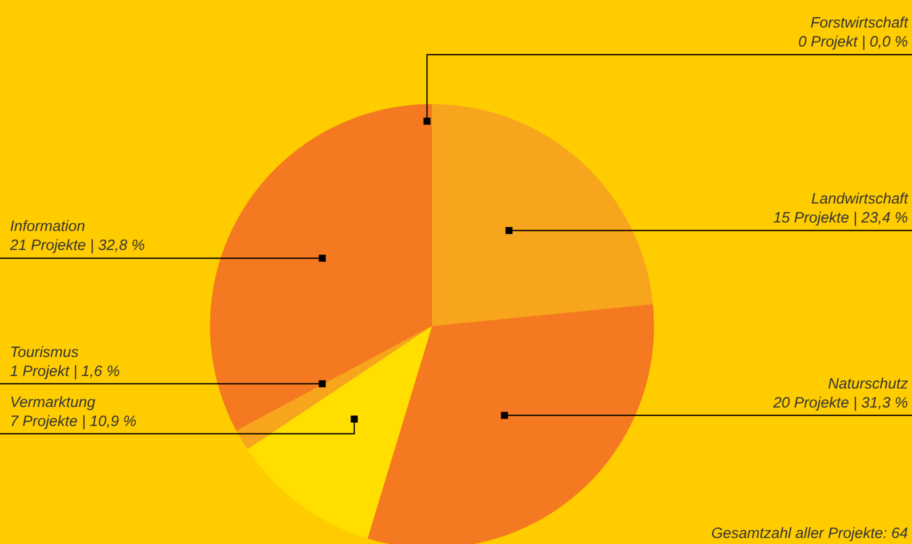 Image resolution: width=912 pixels, height=544 pixels. I want to click on text: 0 Projekt | 0,0 %, so click(853, 42).